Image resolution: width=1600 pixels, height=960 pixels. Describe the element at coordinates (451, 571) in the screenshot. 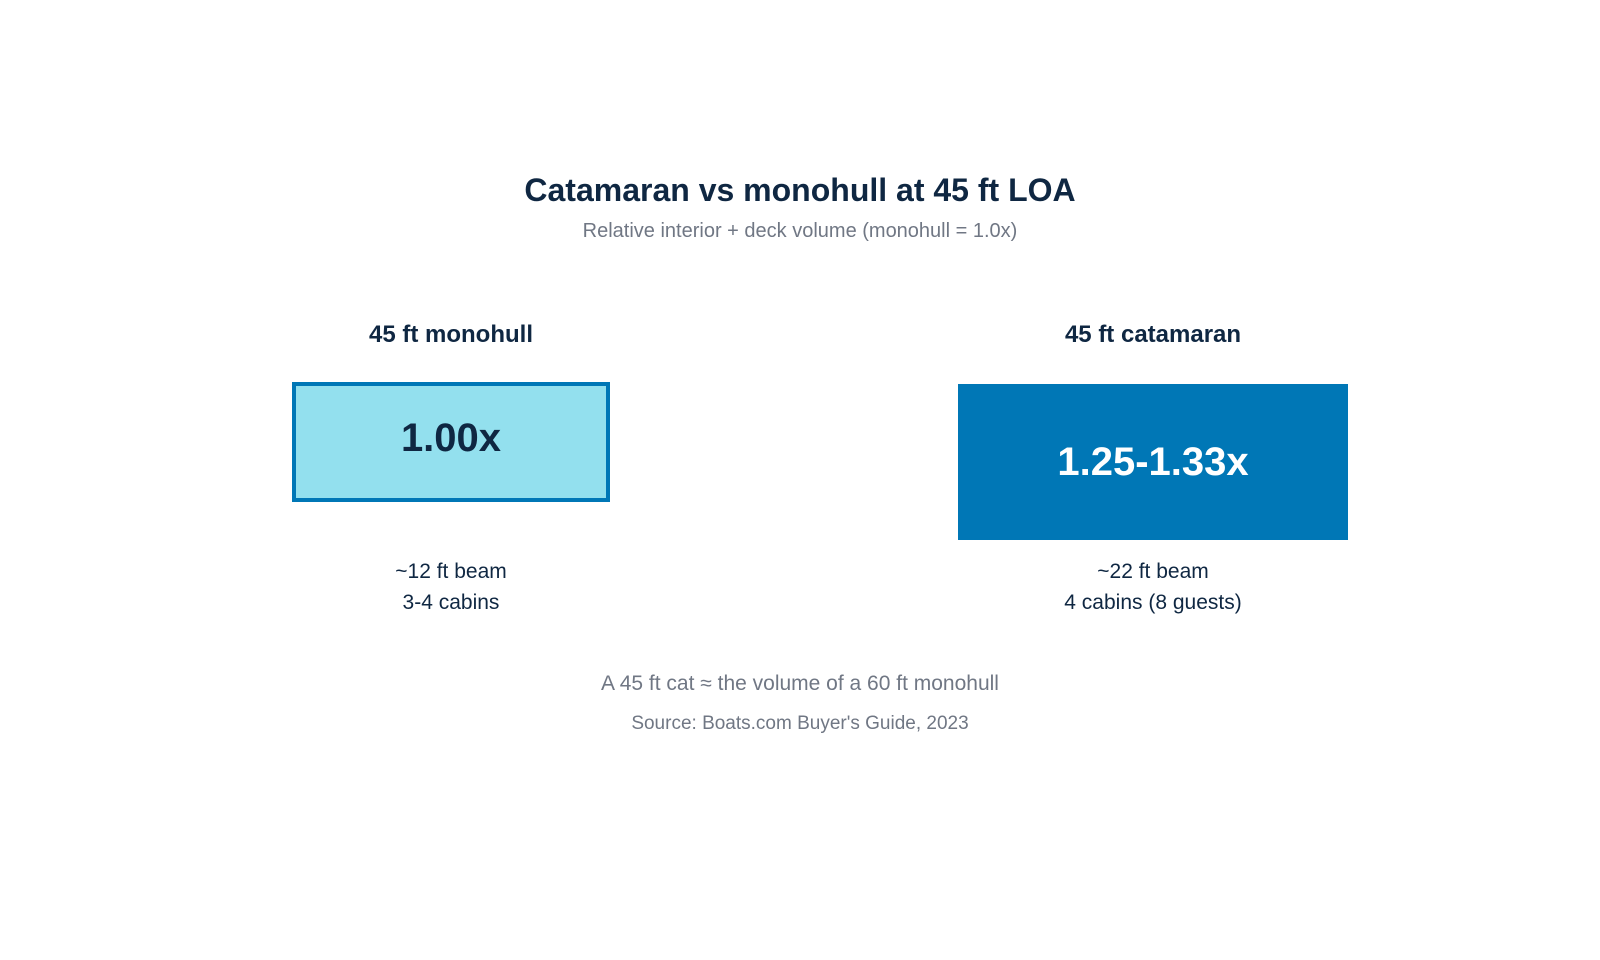

I see `monohull-beam: ~12 ft beam` at that location.